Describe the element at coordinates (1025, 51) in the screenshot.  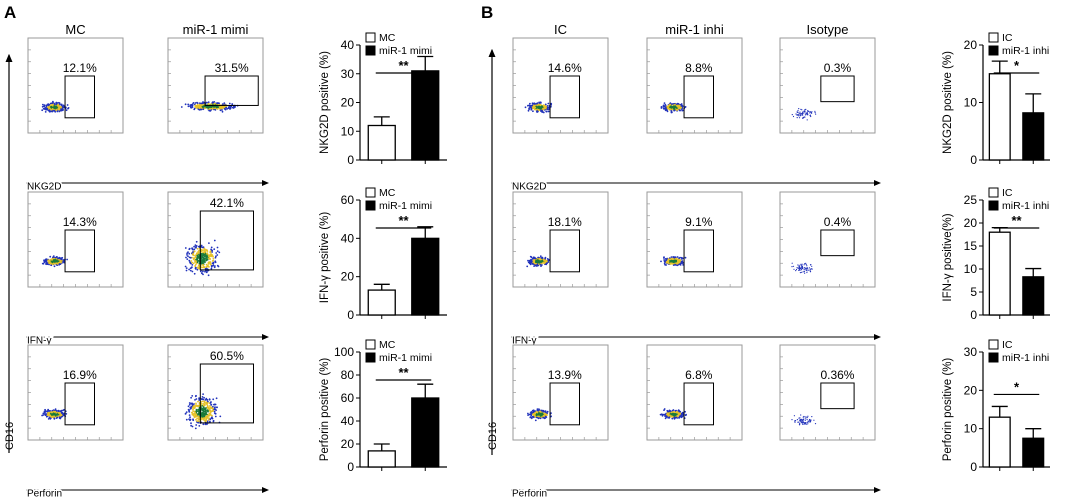
I see `legend-label: miR-1 inhi` at that location.